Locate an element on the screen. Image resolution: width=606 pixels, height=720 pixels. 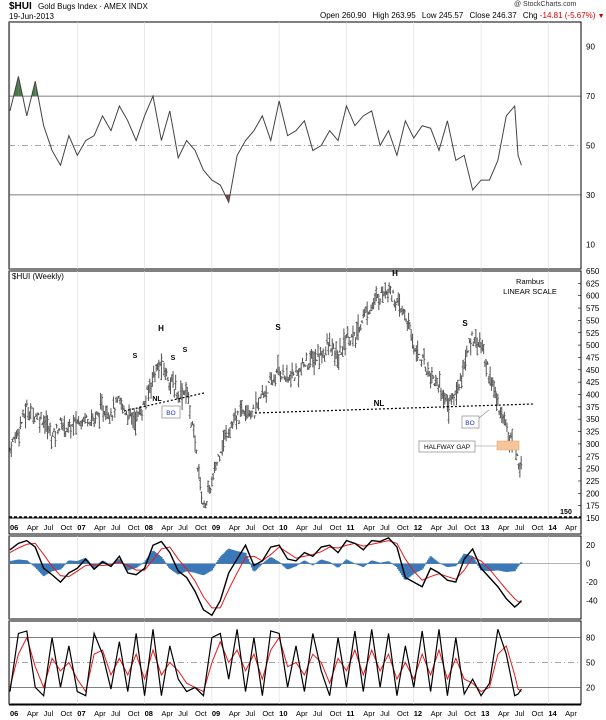
high-value: 263.95 is located at coordinates (403, 15).